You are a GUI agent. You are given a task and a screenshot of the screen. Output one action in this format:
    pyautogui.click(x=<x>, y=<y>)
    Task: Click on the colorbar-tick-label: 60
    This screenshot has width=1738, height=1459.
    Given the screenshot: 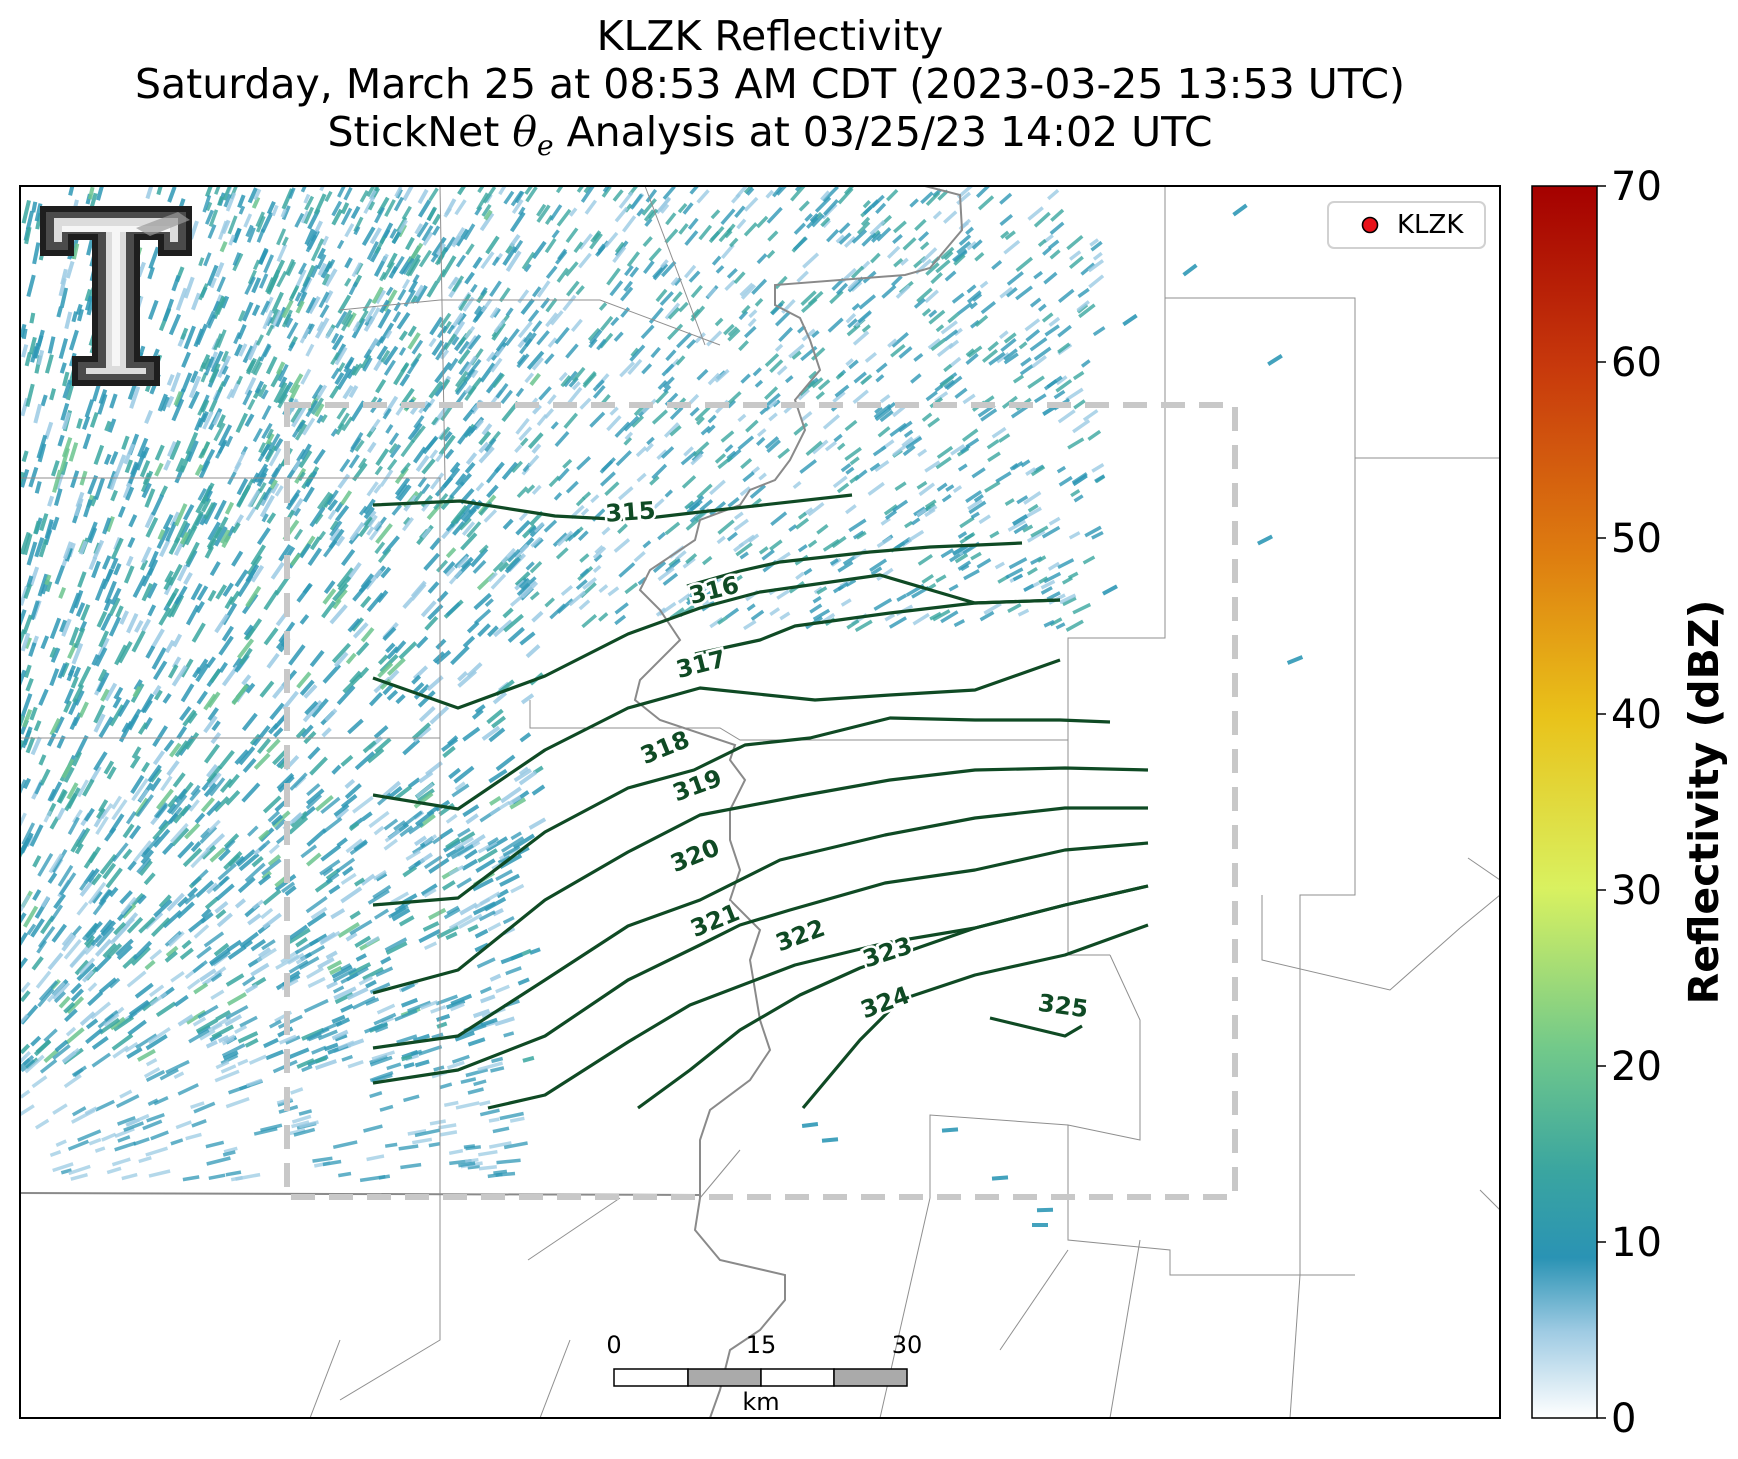 What is the action you would take?
    pyautogui.click(x=1636, y=363)
    